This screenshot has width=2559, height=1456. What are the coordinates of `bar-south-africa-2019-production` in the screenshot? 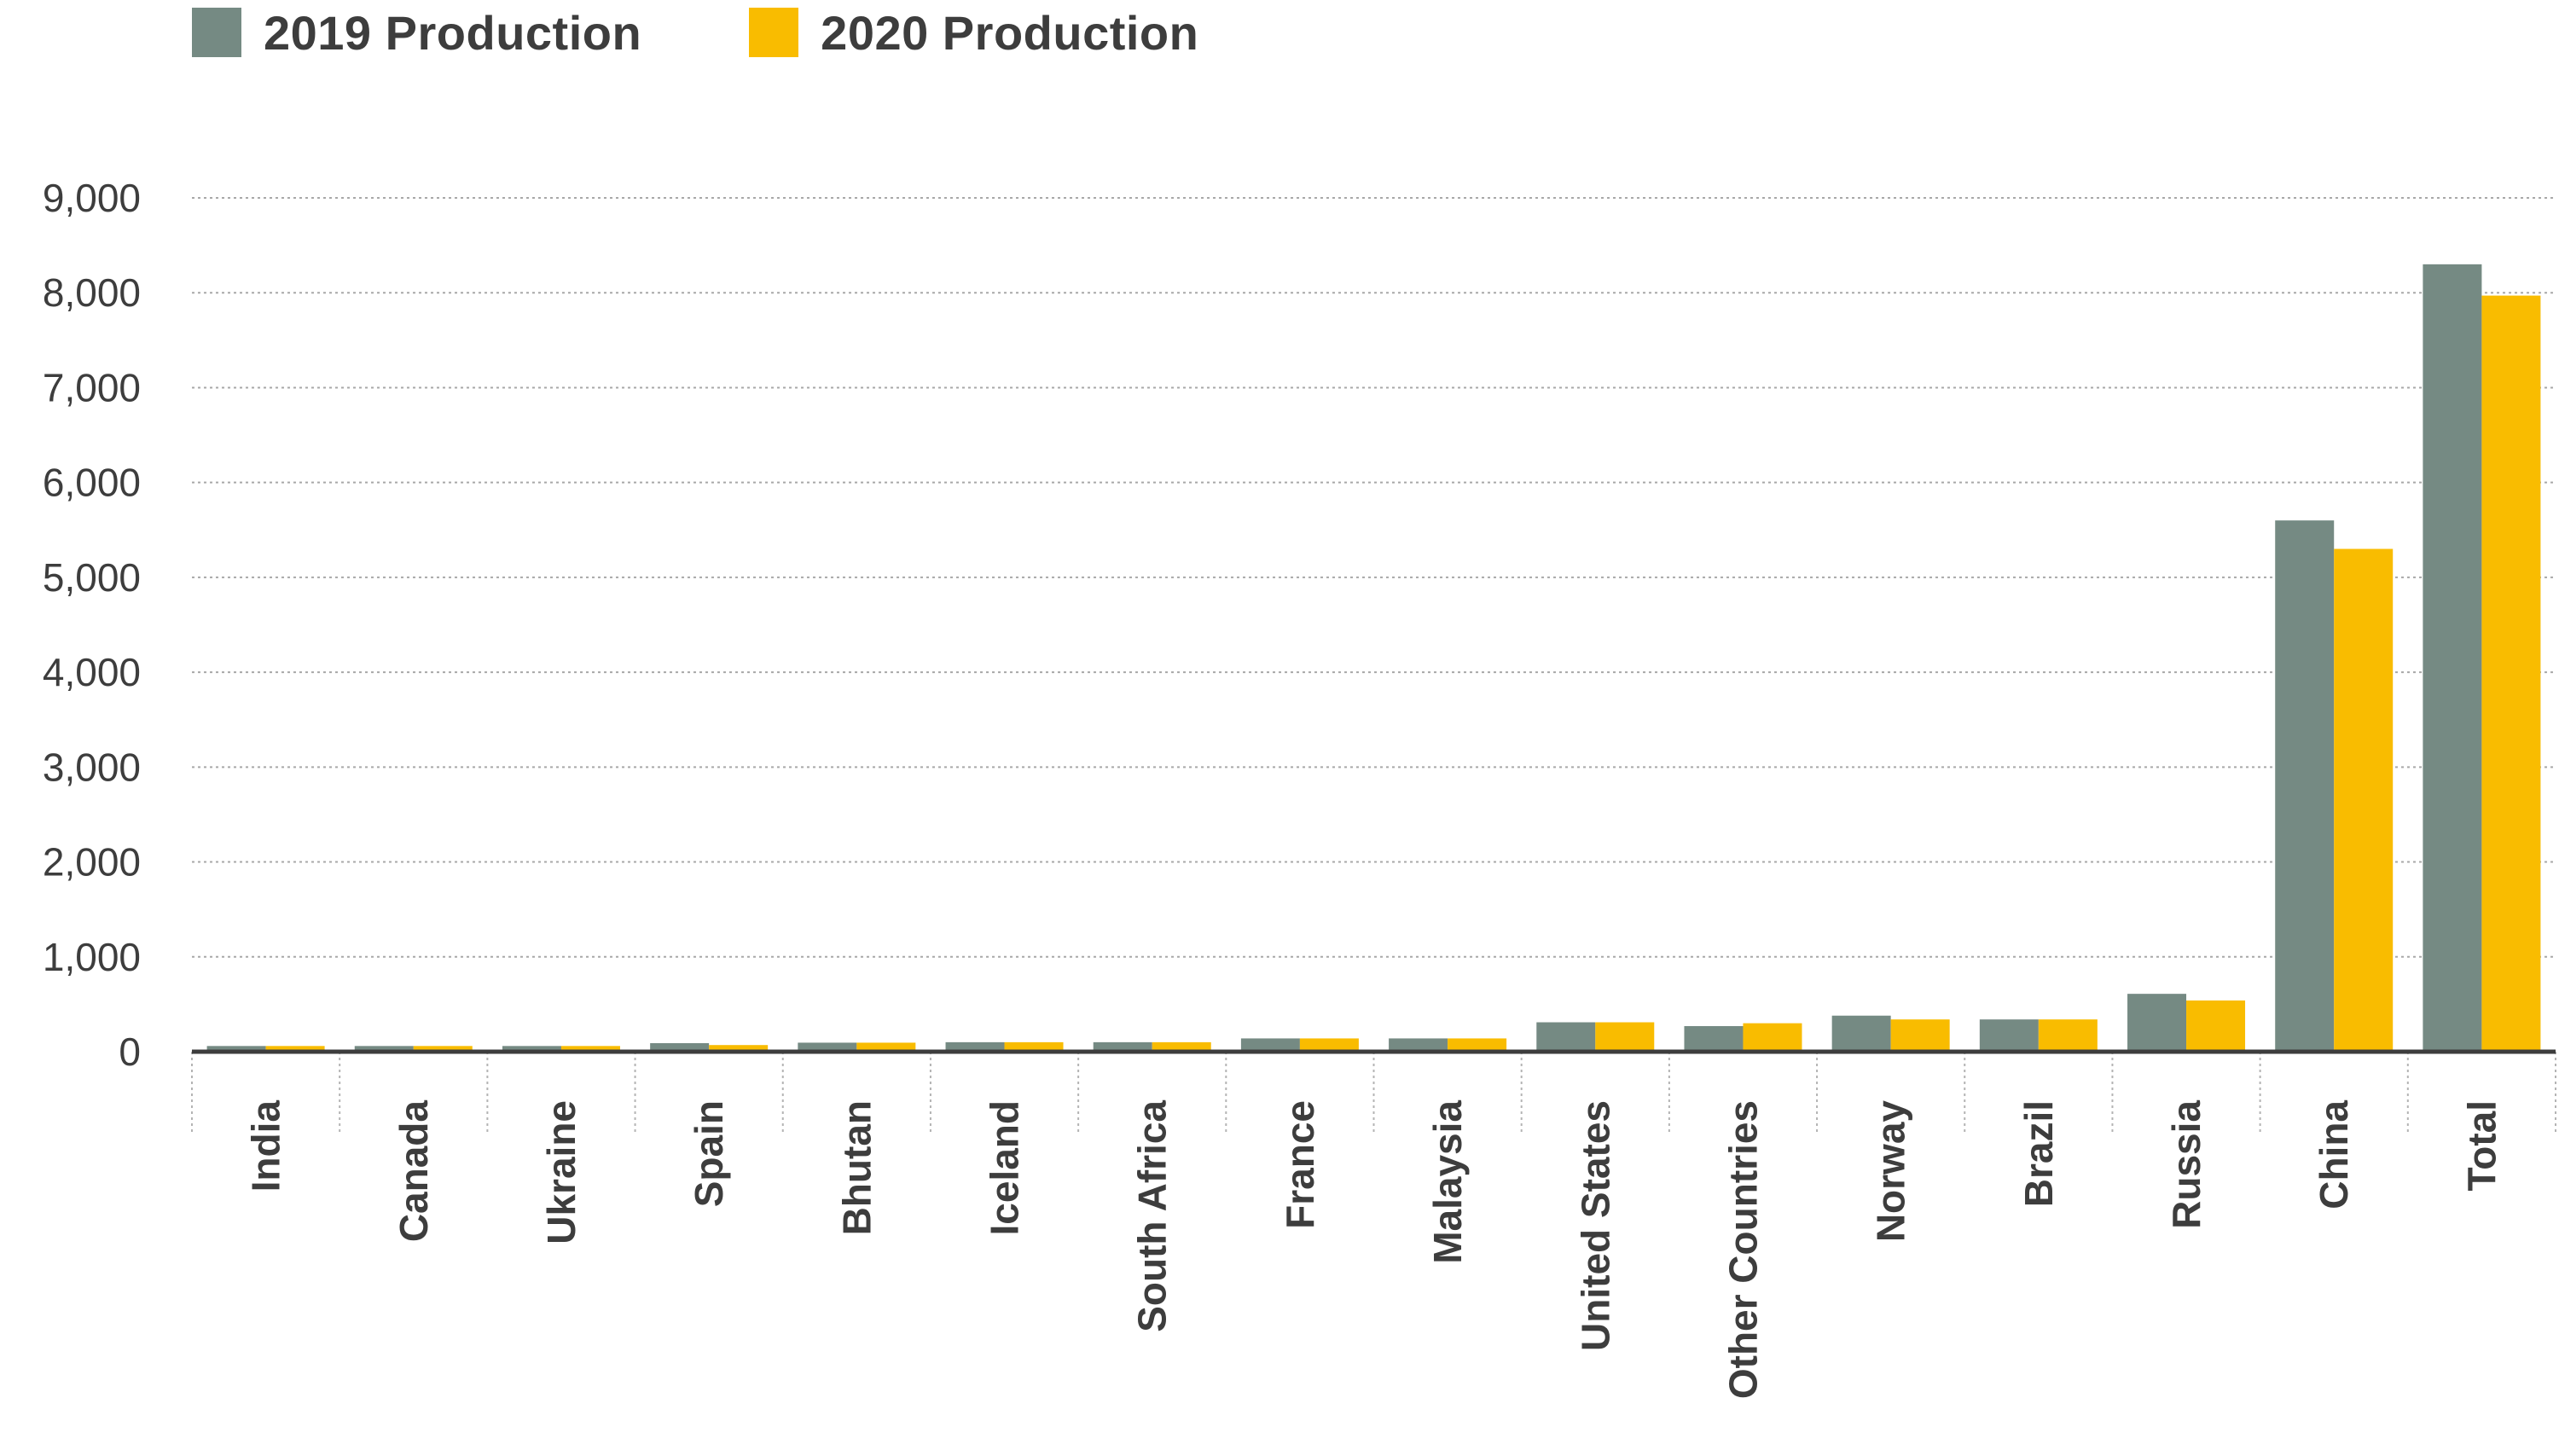 It's located at (1122, 1046).